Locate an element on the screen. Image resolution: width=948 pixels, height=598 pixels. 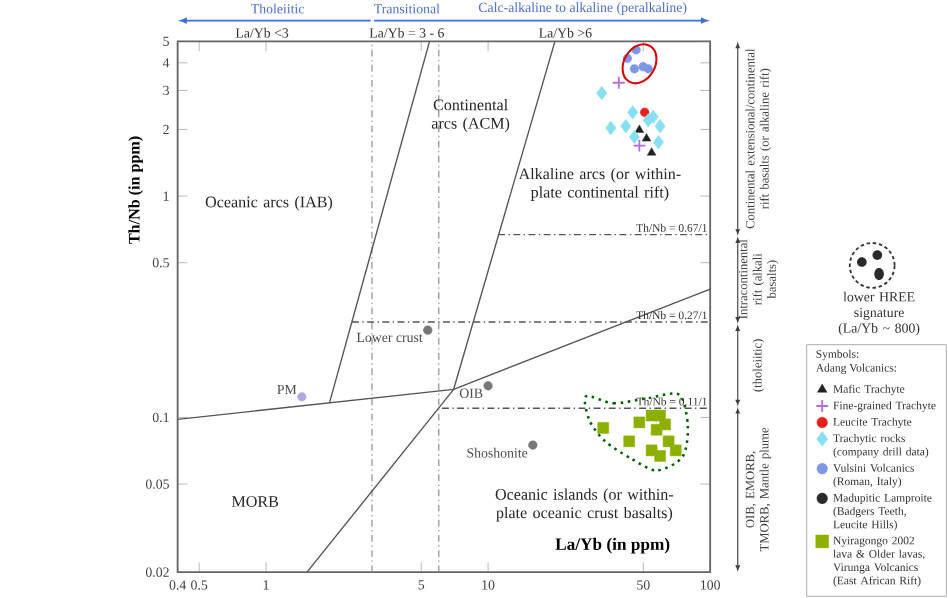
annotation: MORB is located at coordinates (255, 501).